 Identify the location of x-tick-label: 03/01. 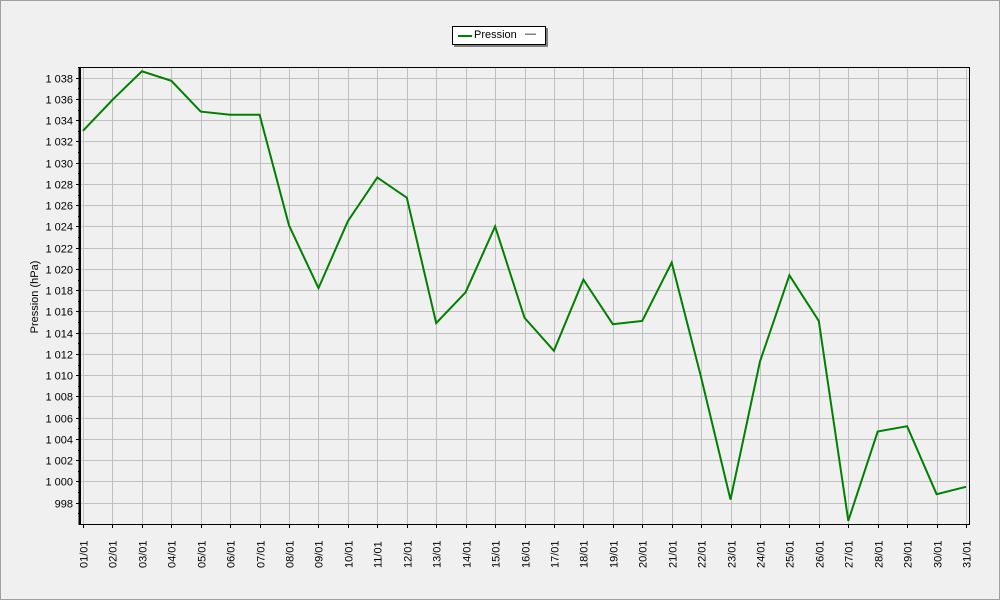
(144, 554).